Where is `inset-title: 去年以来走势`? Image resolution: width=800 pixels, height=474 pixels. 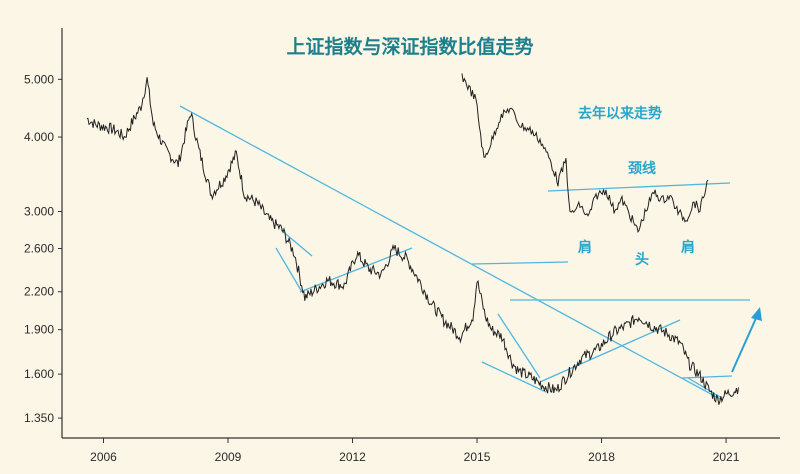 inset-title: 去年以来走势 is located at coordinates (620, 113).